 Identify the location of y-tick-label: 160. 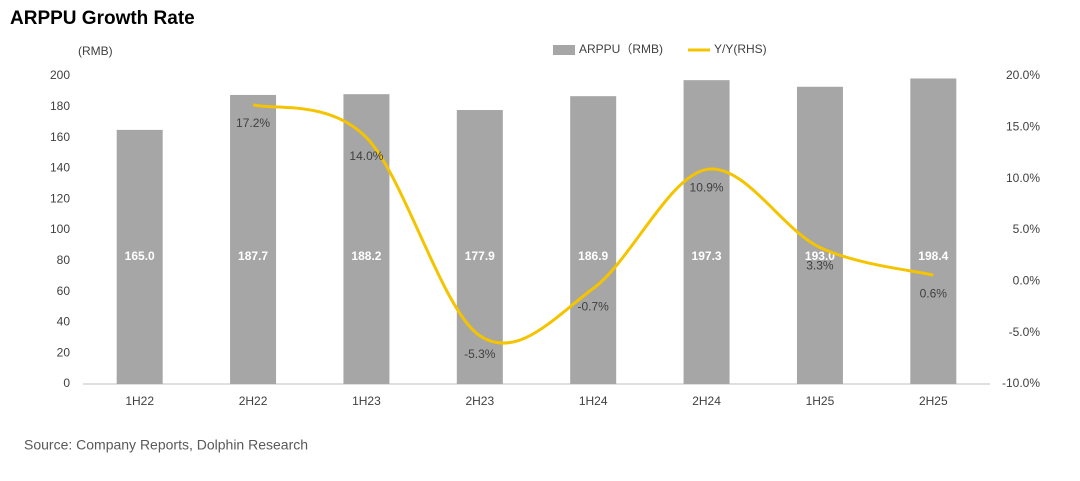
(60, 137).